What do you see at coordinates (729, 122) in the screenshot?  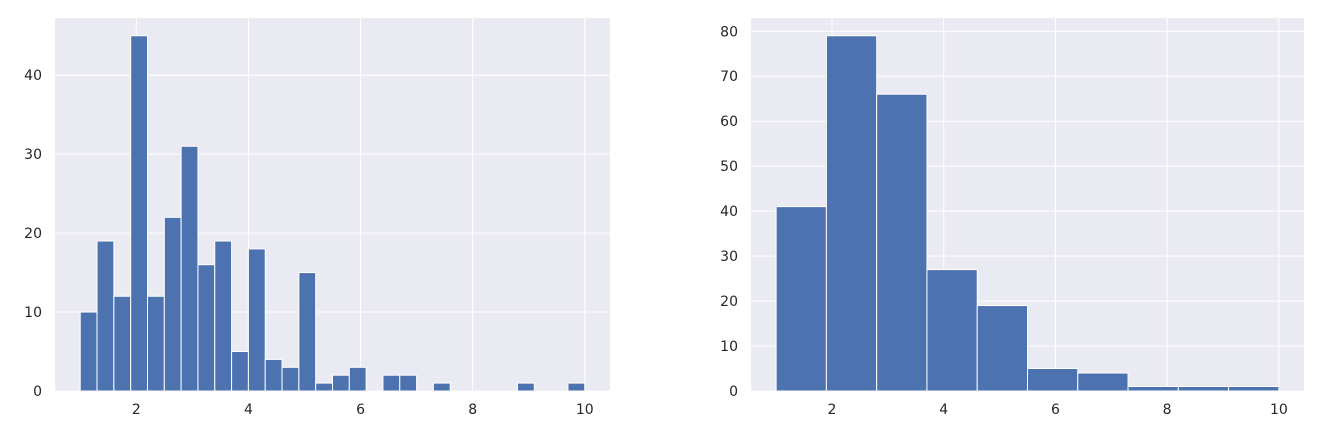 I see `y-tick-label: 60` at bounding box center [729, 122].